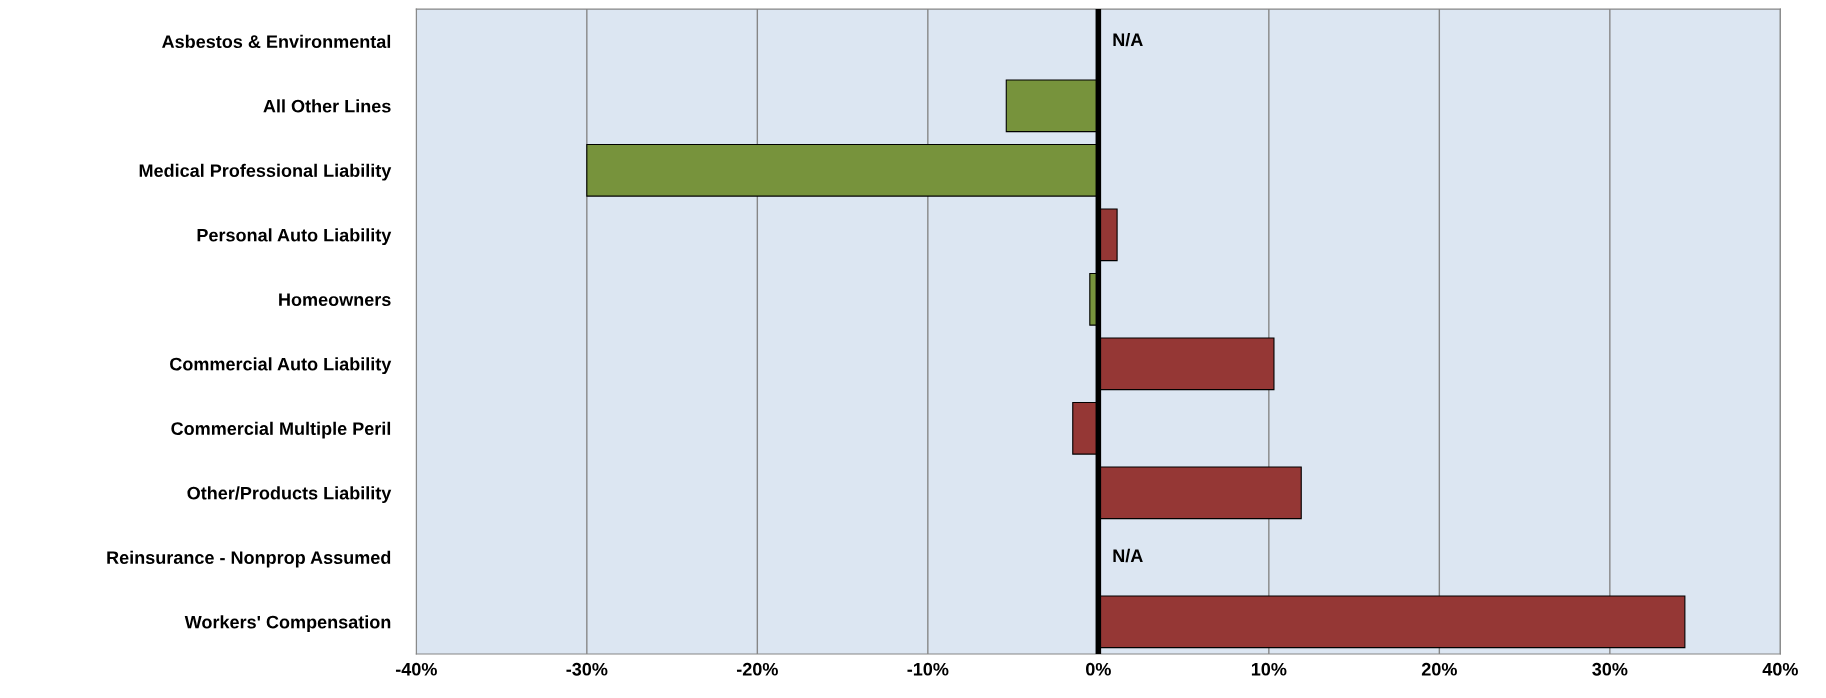 Image resolution: width=1826 pixels, height=698 pixels. Describe the element at coordinates (281, 366) in the screenshot. I see `y-tick-label: Commercial Auto Liability` at that location.